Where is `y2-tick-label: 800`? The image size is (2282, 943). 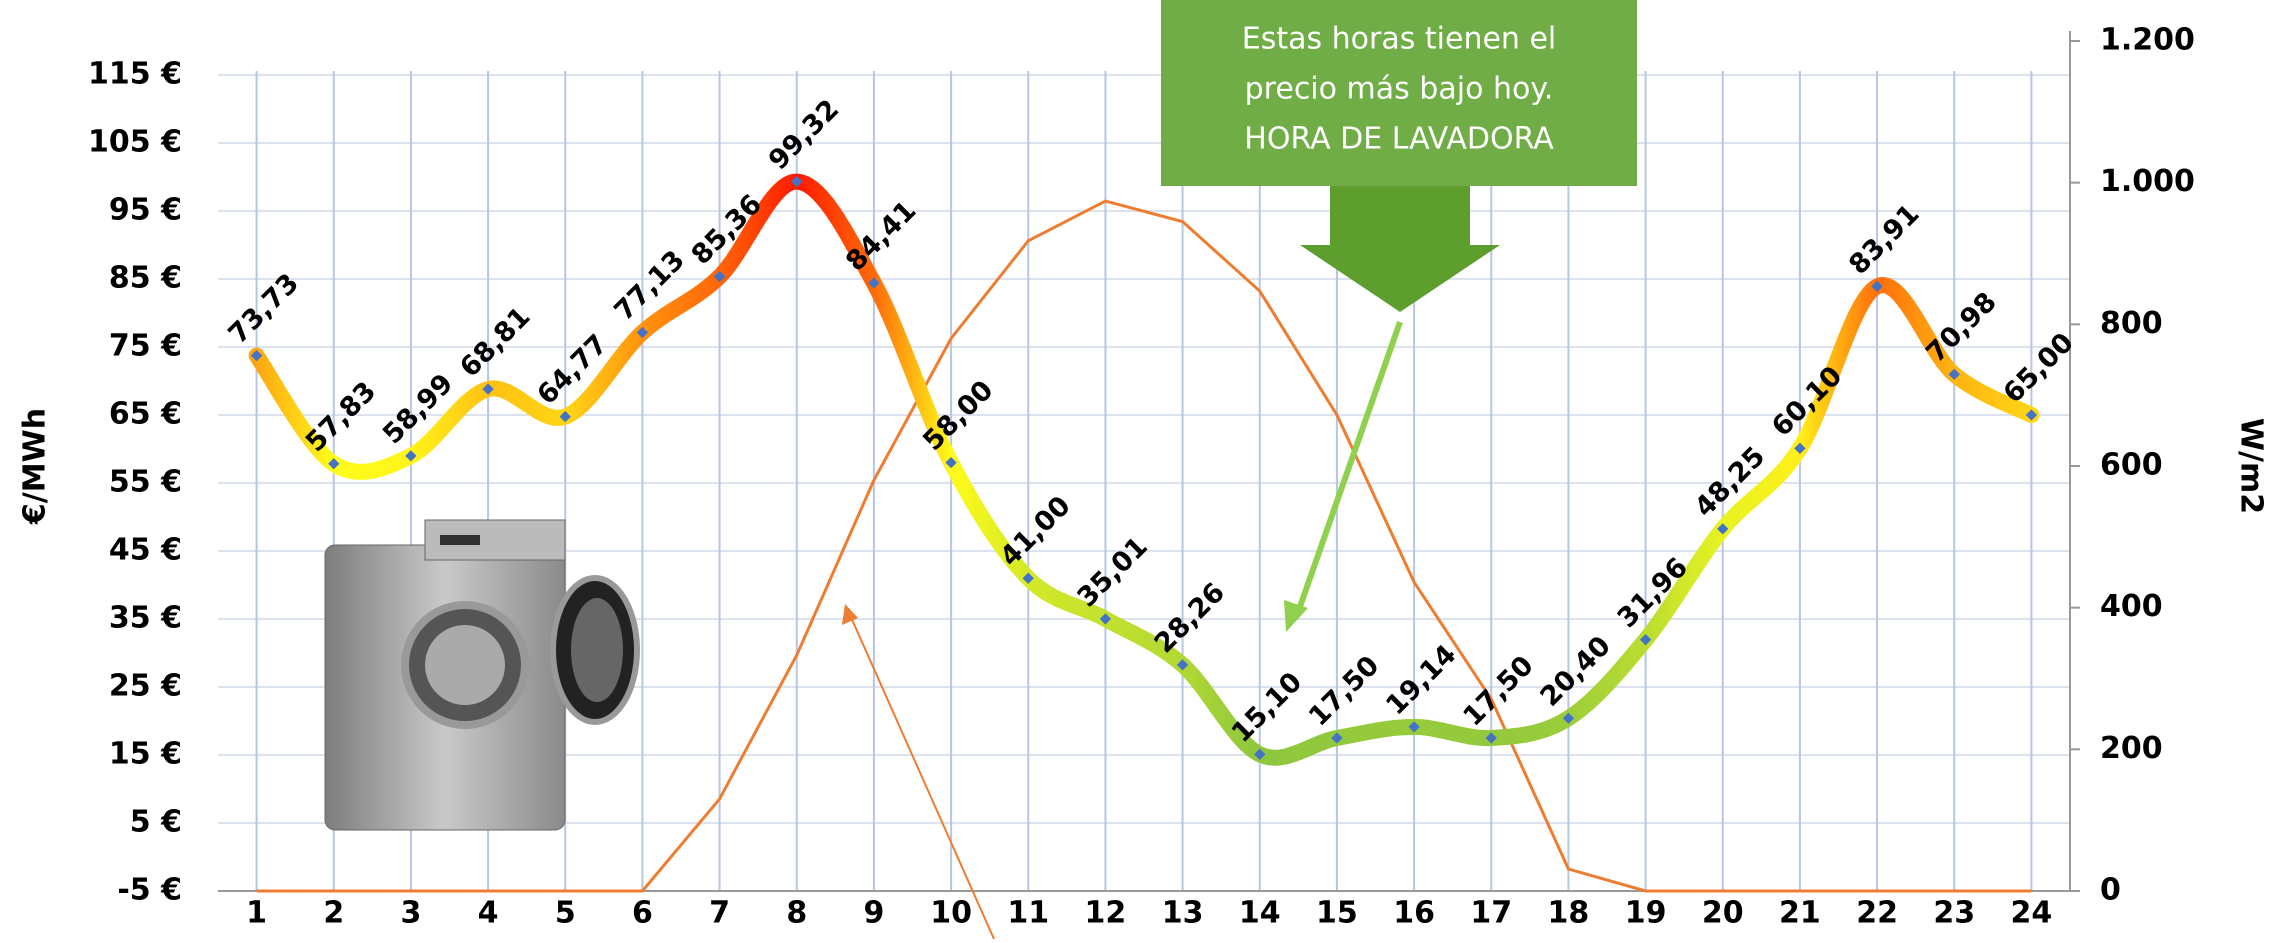
y2-tick-label: 800 is located at coordinates (2131, 323).